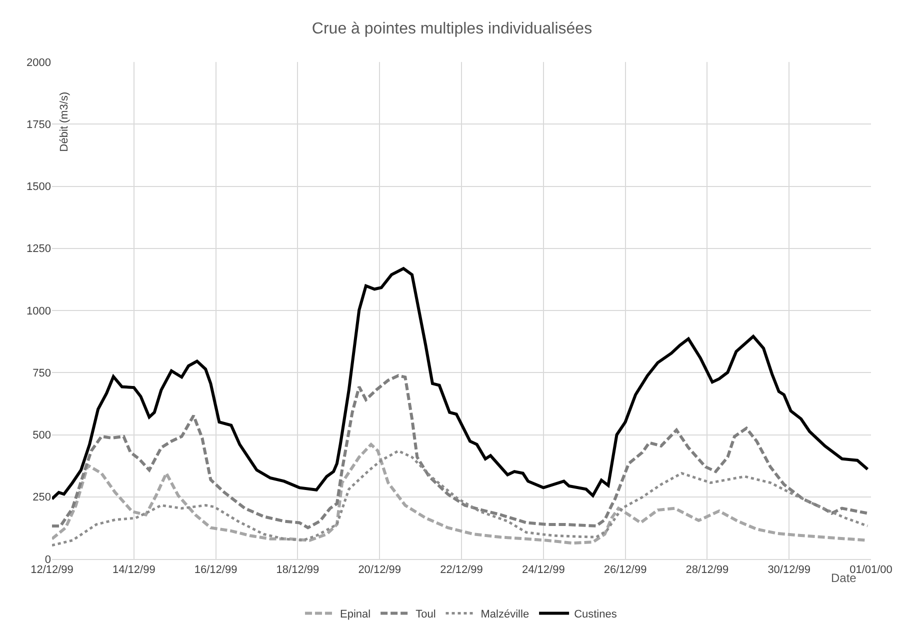  I want to click on x-tick-label: 14/12/99, so click(134, 570).